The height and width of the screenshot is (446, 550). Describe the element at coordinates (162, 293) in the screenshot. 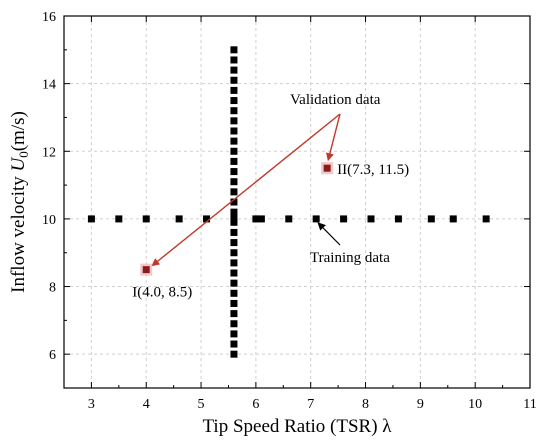

I see `validation-point-label: I(4.0, 8.5)` at that location.